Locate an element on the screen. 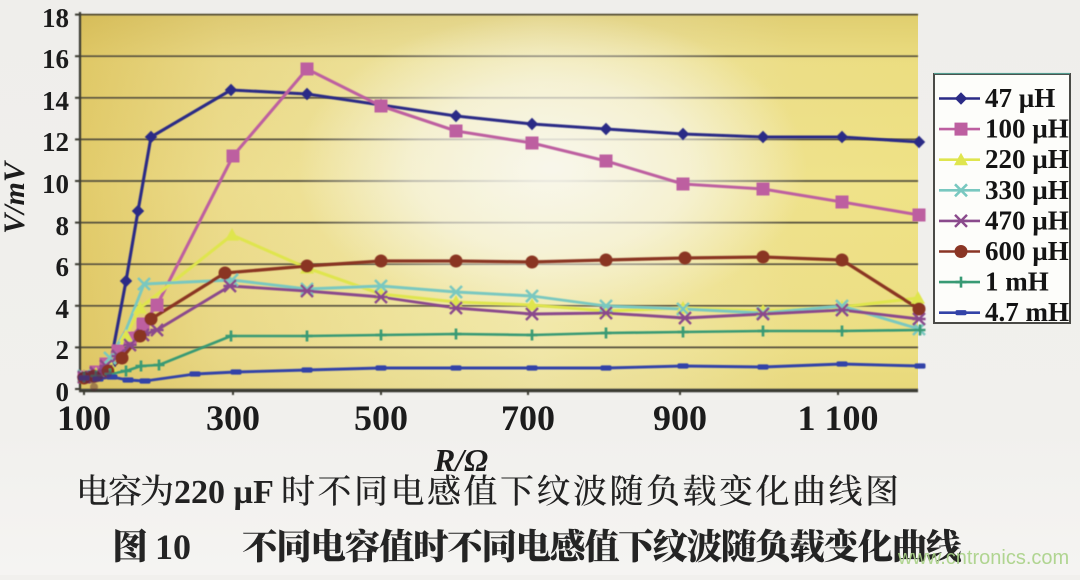 The height and width of the screenshot is (580, 1080). svg-text: 100 is located at coordinates (84, 418).